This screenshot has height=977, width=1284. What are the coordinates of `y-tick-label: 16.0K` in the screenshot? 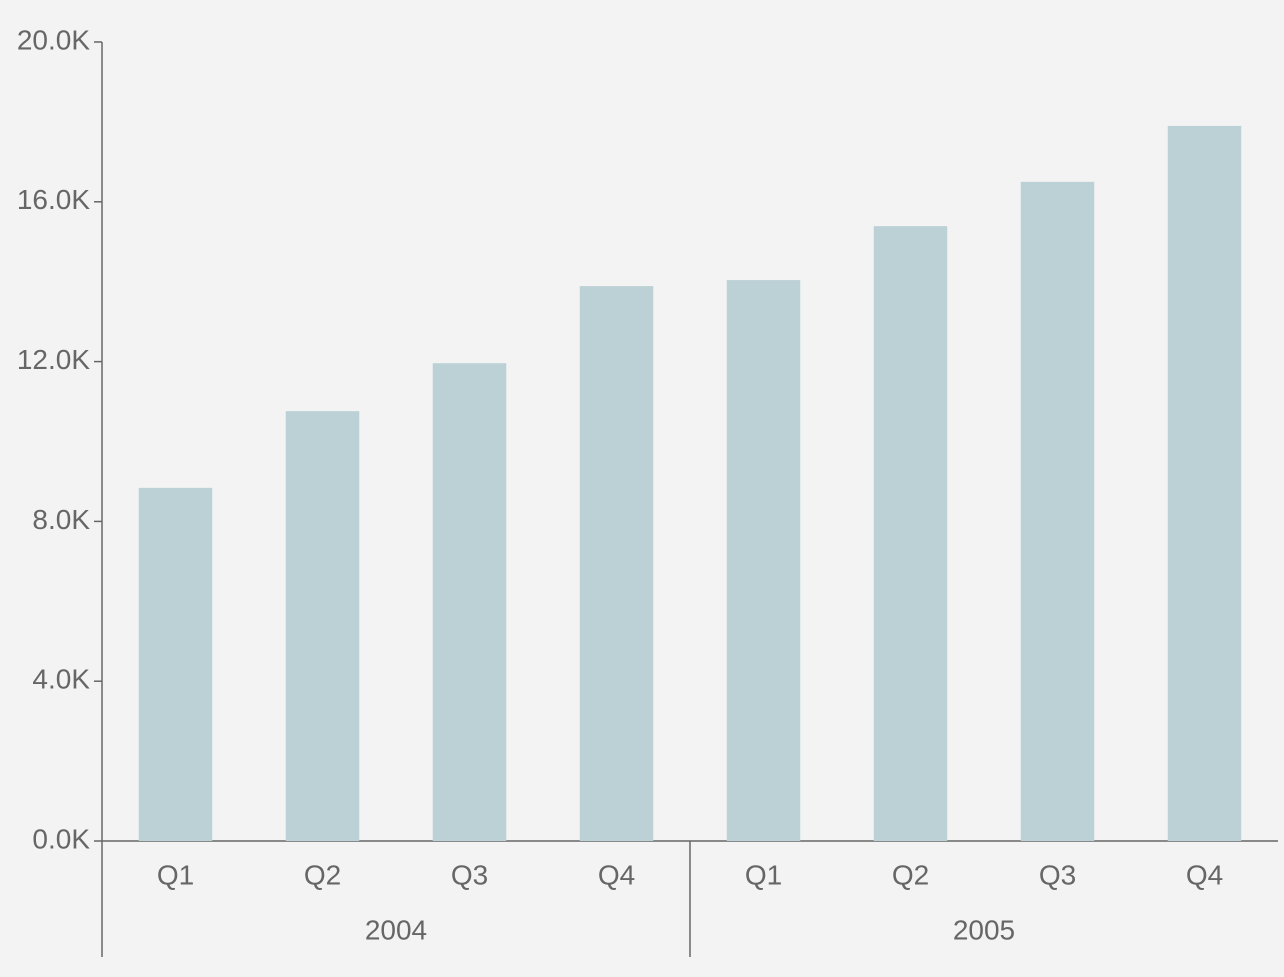 It's located at (53, 199).